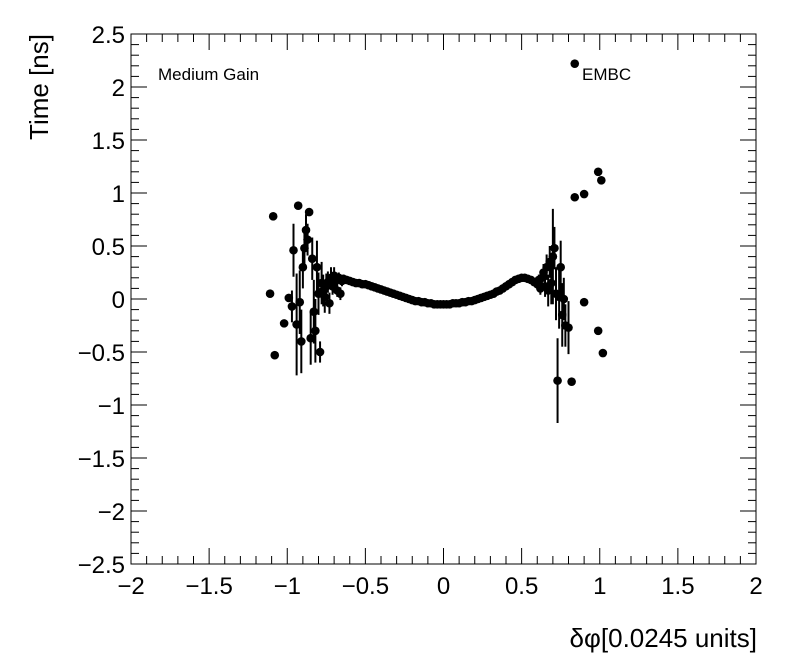  What do you see at coordinates (663, 638) in the screenshot?
I see `x-axis-title: δφ[0.0245 units]` at bounding box center [663, 638].